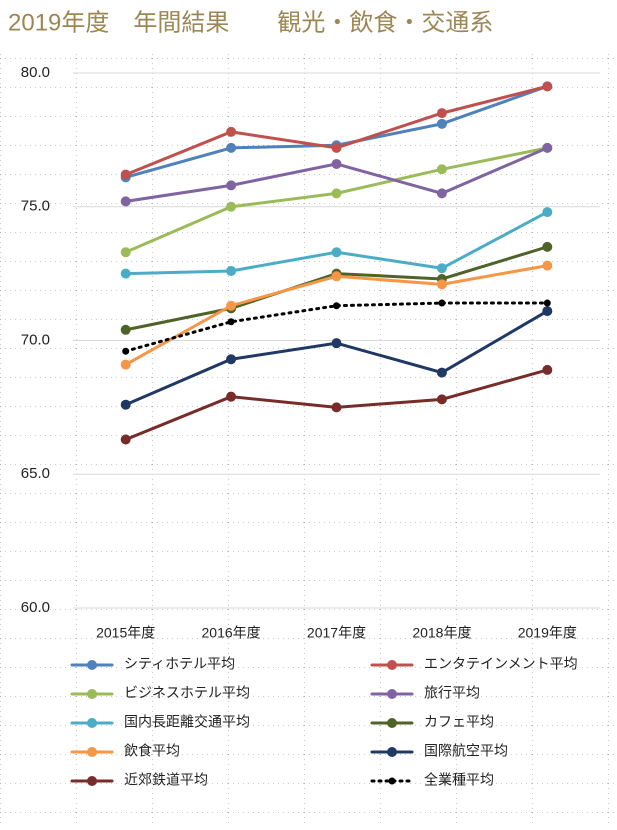 Image resolution: width=617 pixels, height=830 pixels. I want to click on legend-label: 国内長距離交通平均, so click(187, 722).